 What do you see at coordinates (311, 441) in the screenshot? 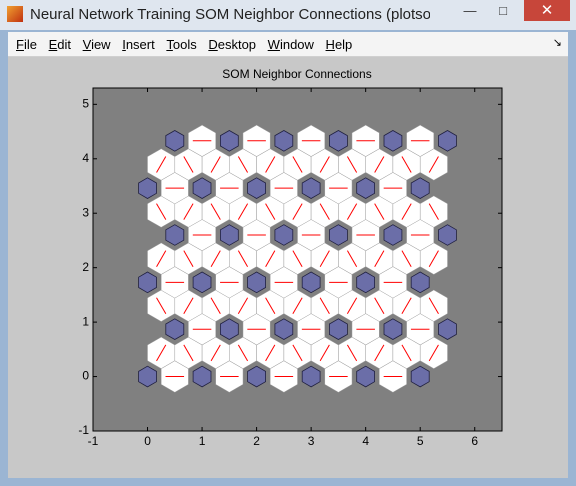
I see `x-tick-label: 3` at bounding box center [311, 441].